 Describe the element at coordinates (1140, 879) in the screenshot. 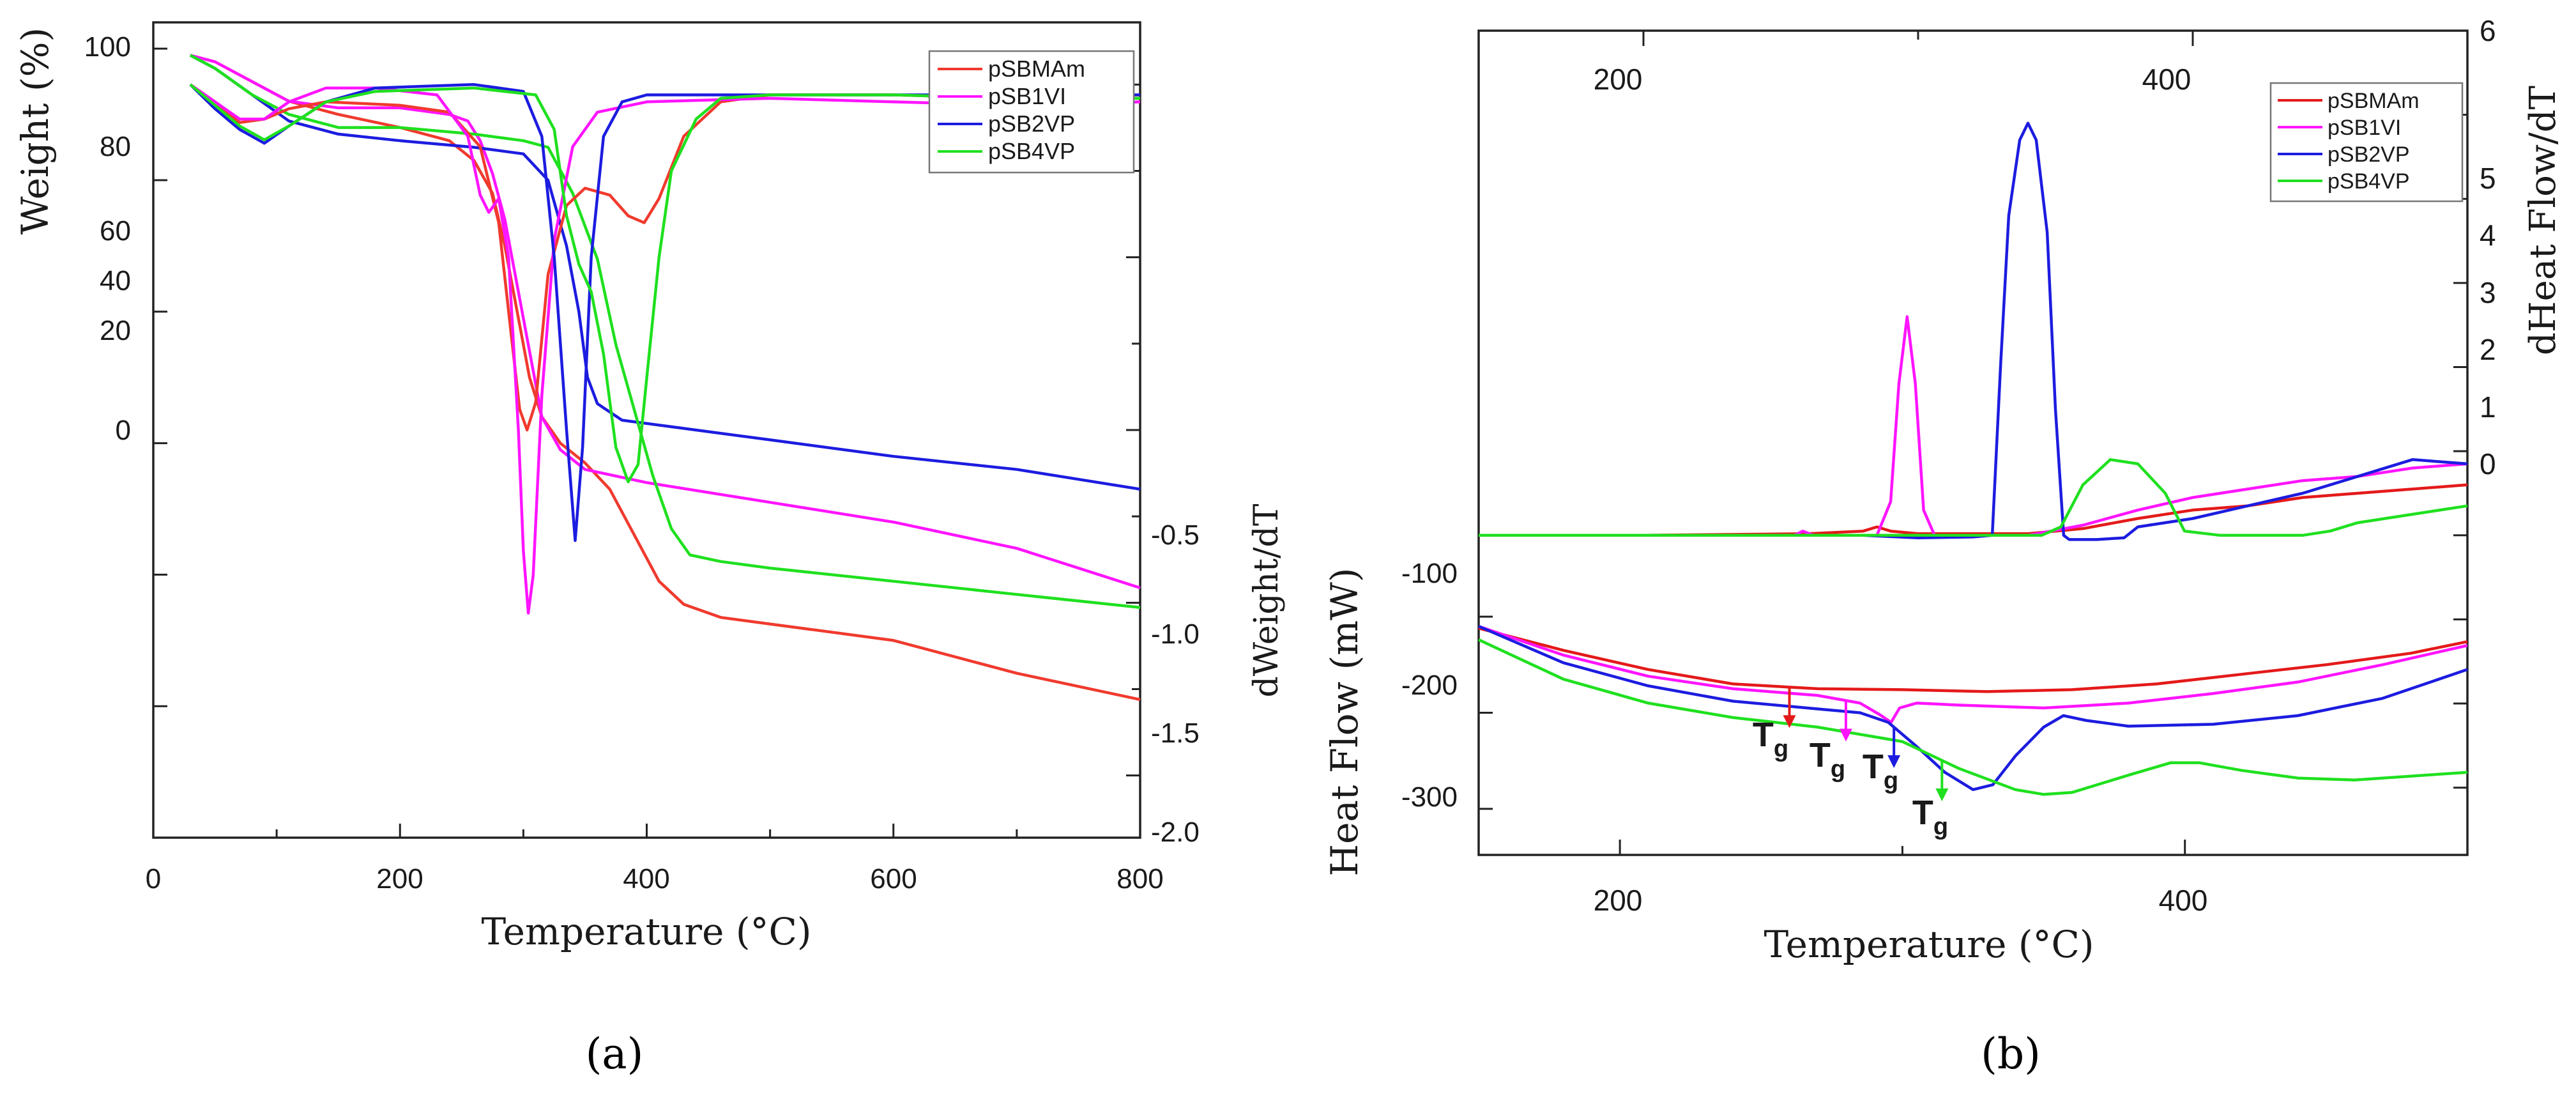

I see `x-tick-label: 800` at that location.